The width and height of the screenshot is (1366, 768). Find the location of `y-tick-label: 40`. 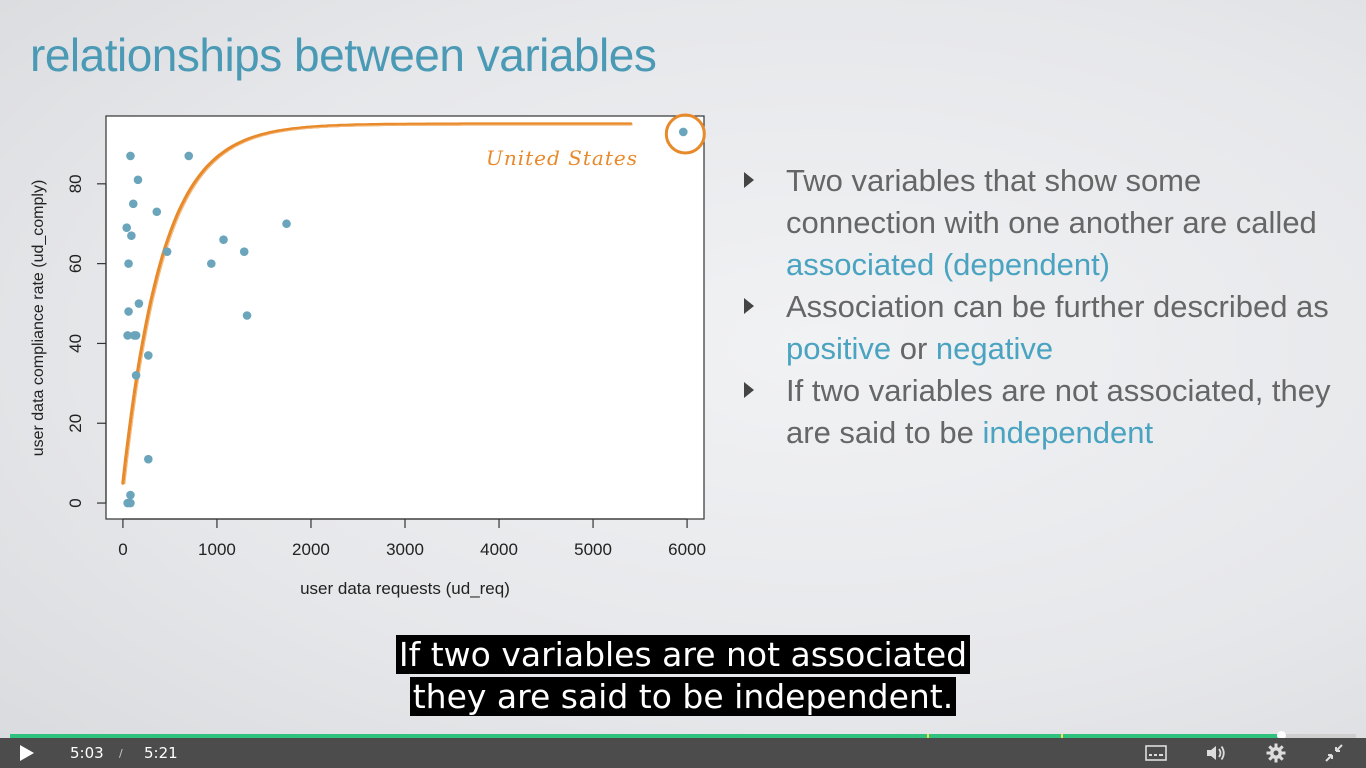

y-tick-label: 40 is located at coordinates (75, 343).